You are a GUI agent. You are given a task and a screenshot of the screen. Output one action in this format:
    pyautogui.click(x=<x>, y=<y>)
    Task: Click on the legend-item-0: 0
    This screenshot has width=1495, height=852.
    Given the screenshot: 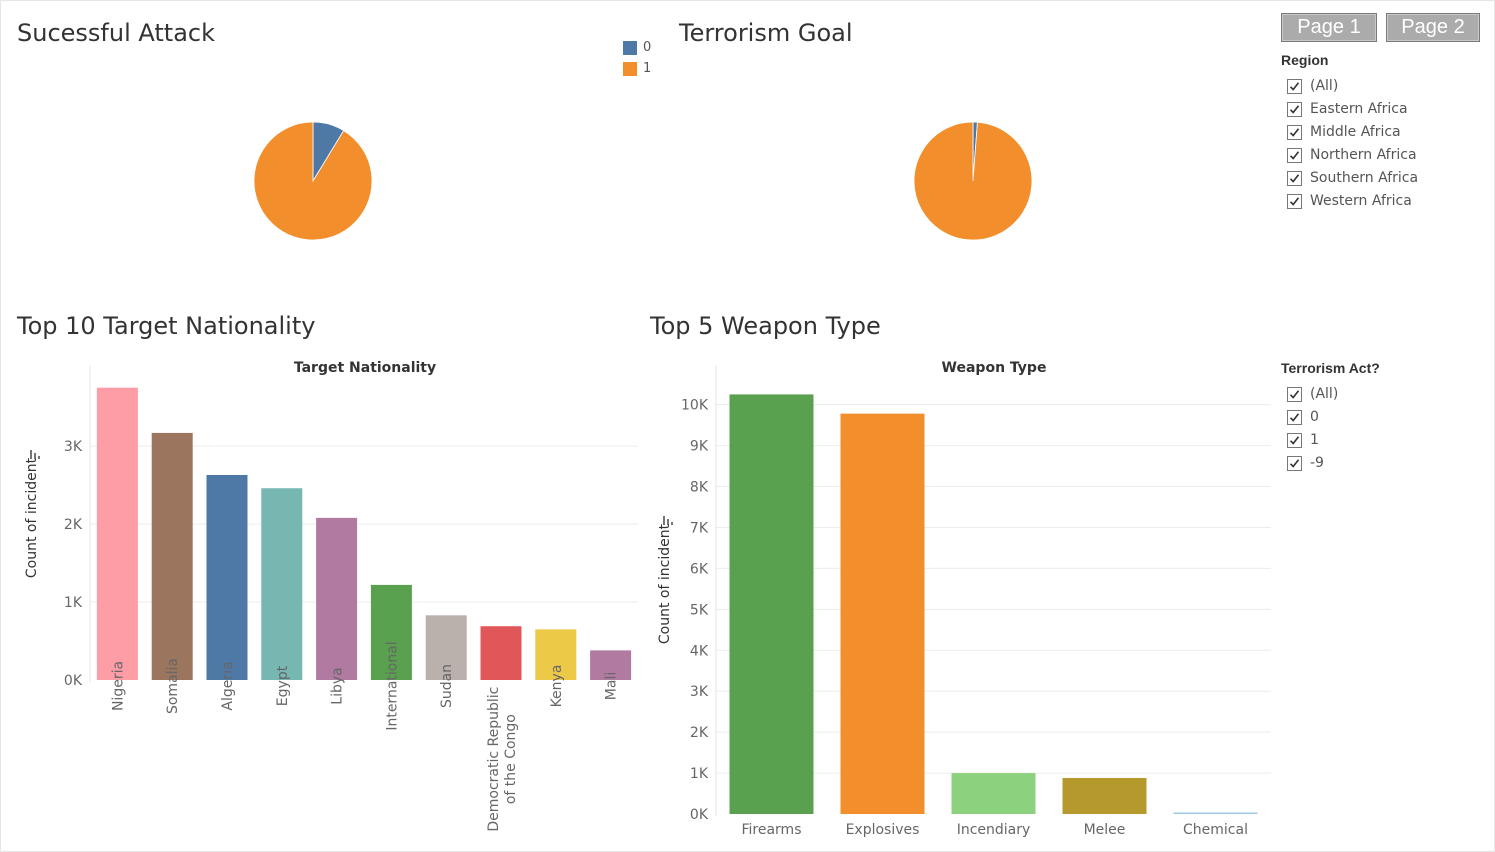 What is the action you would take?
    pyautogui.click(x=637, y=47)
    